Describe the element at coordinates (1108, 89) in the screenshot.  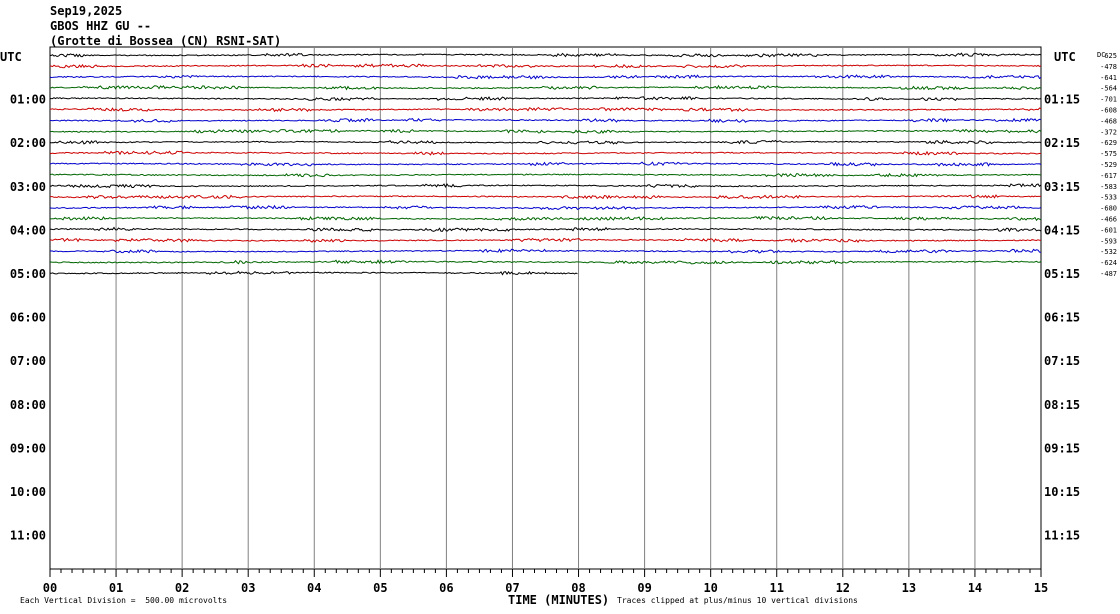
I see `trace-offset-label: -564` at that location.